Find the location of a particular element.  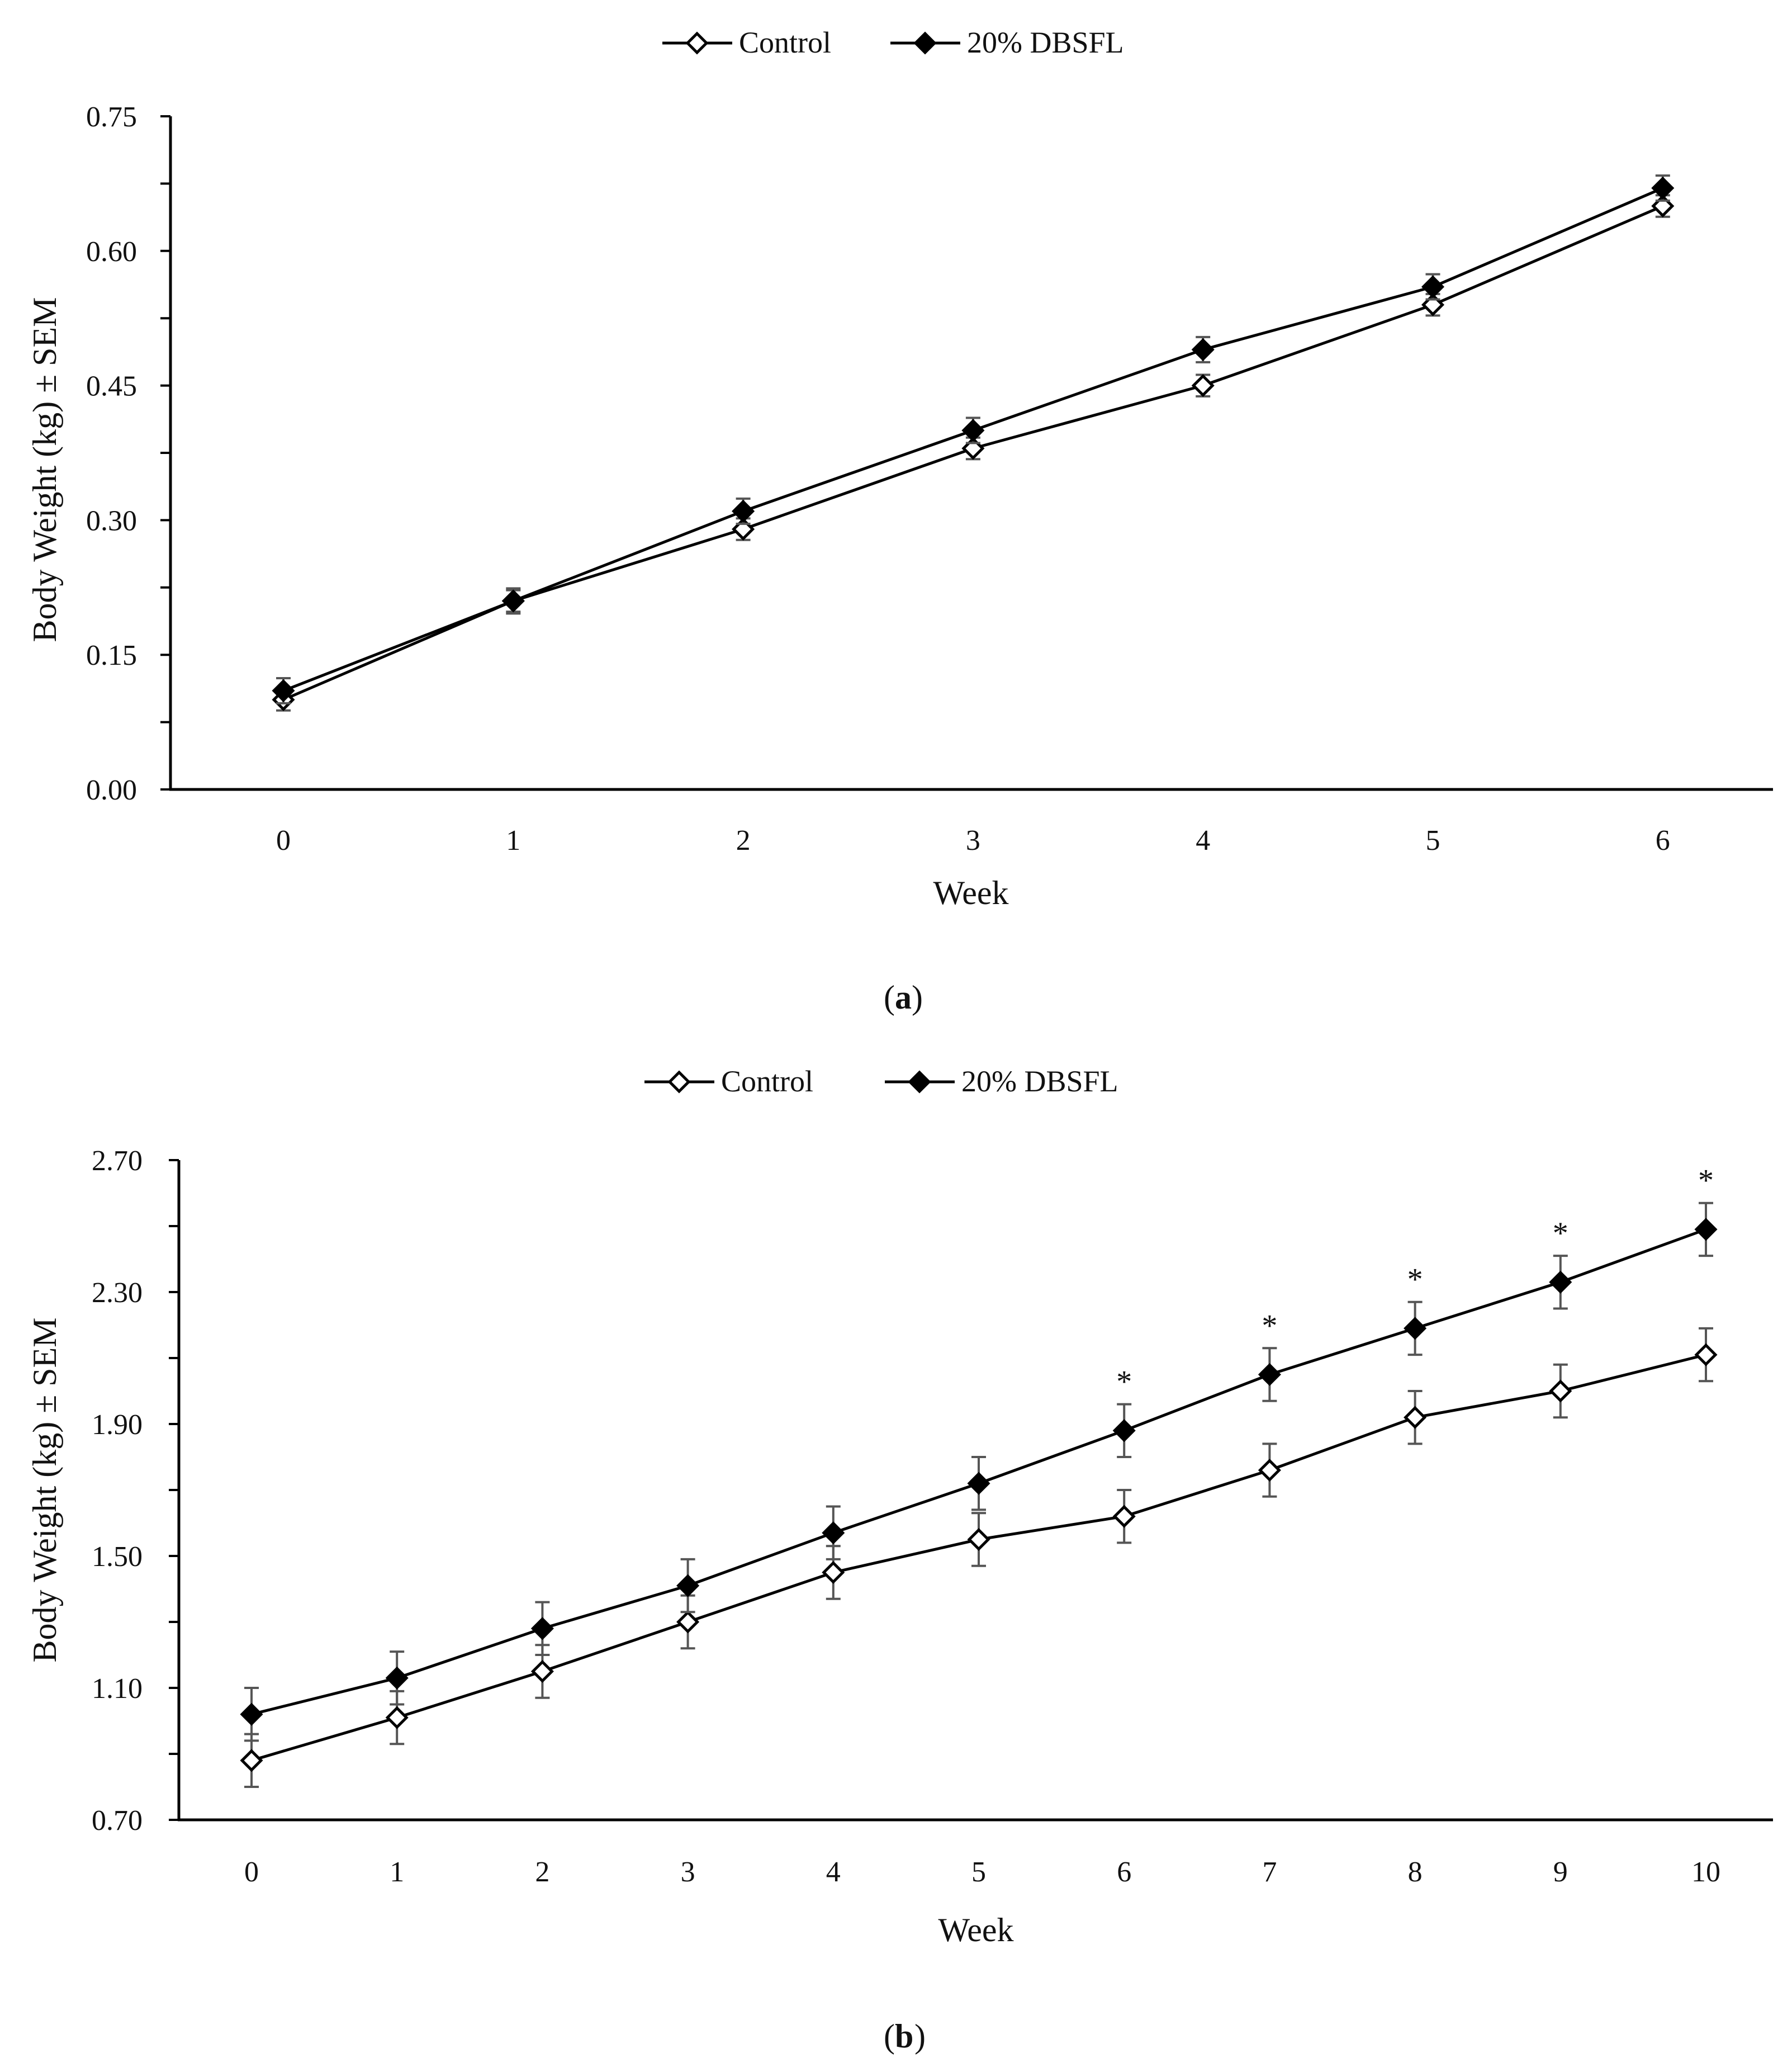

x-tick-label-a: 5 is located at coordinates (1433, 841).